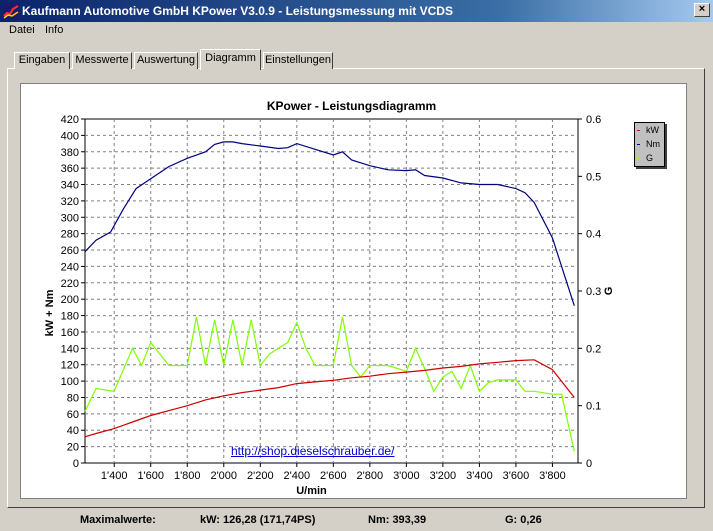 This screenshot has height=531, width=713. Describe the element at coordinates (76, 464) in the screenshot. I see `y-tick-label: 0` at that location.